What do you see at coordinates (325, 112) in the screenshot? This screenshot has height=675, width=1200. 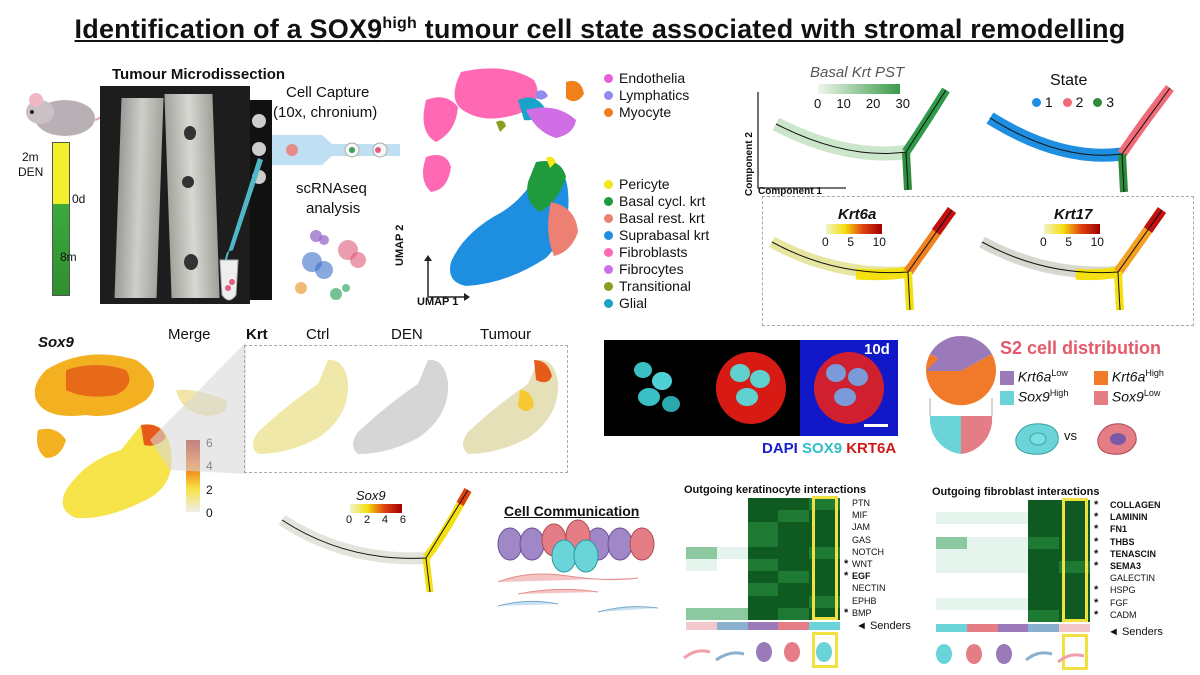 I see `capture-line2: (10x, chronium)` at bounding box center [325, 112].